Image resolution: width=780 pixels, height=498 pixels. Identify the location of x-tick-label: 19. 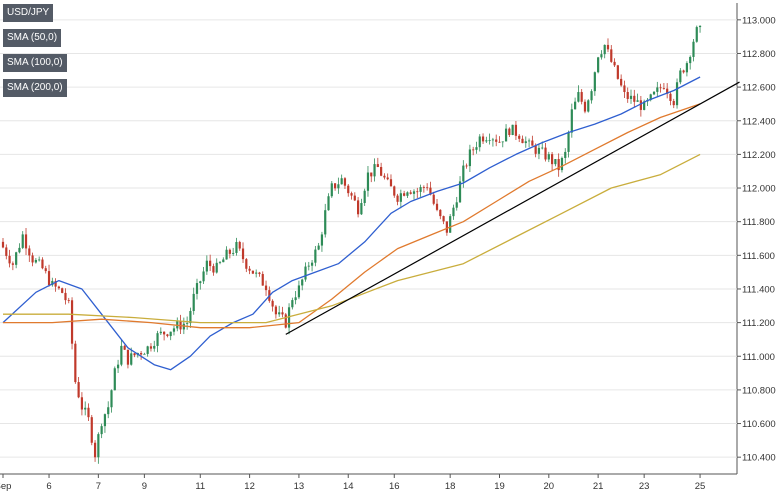
(499, 486).